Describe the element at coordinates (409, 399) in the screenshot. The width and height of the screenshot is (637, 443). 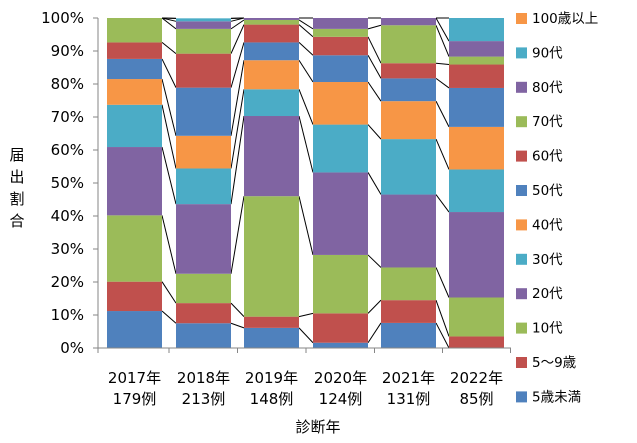
I see `x-category-count: 131例` at that location.